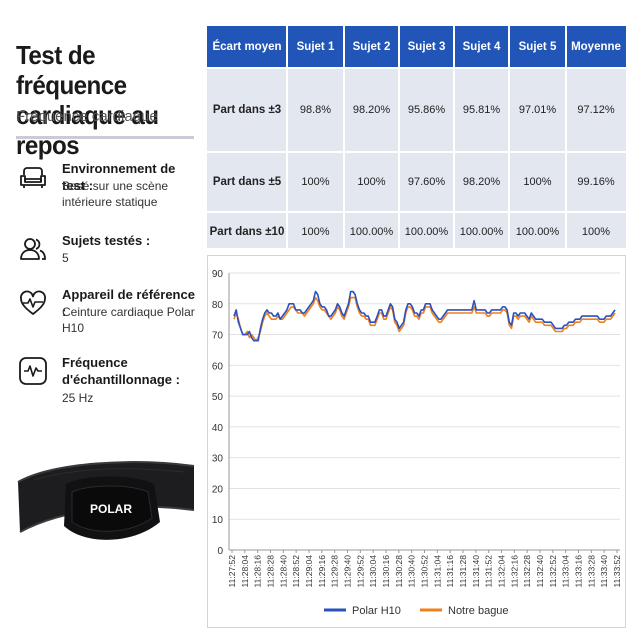  What do you see at coordinates (426, 110) in the screenshot?
I see `table-cell: 95.86%` at bounding box center [426, 110].